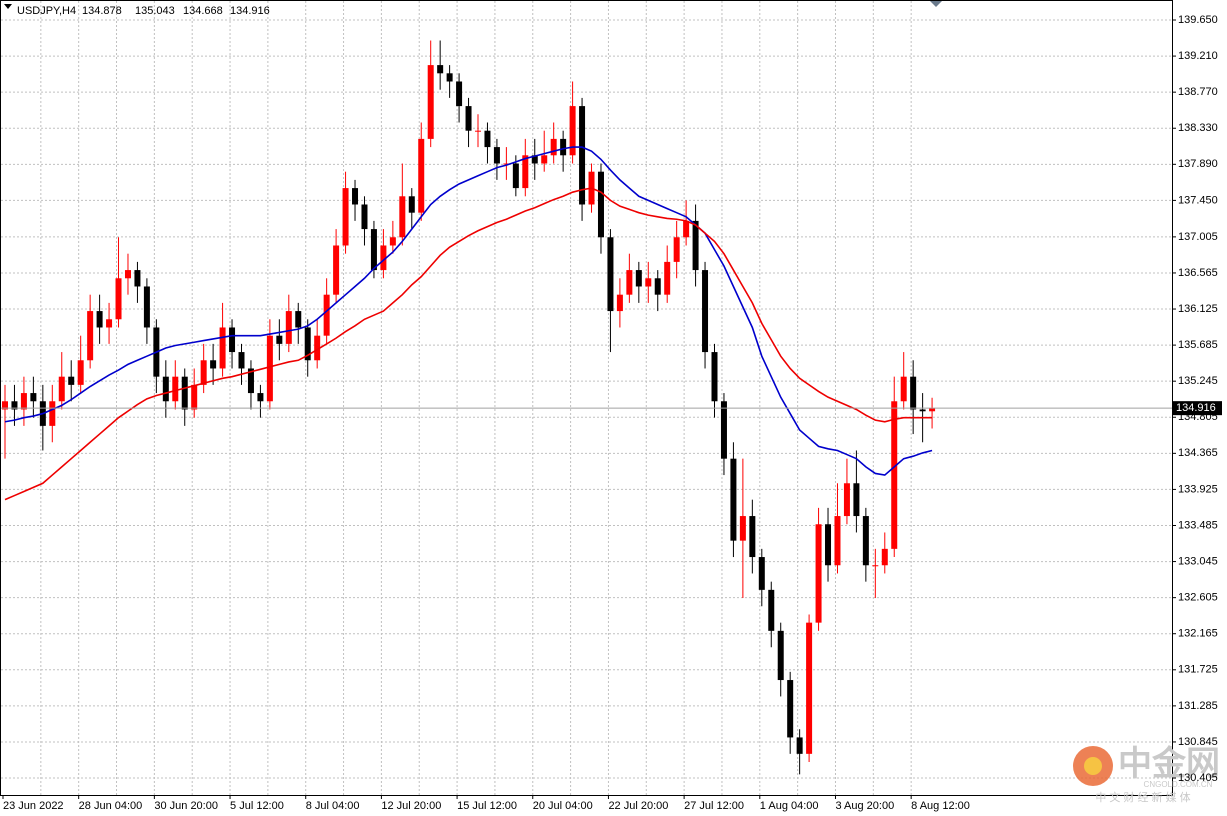 Image resolution: width=1227 pixels, height=816 pixels. Describe the element at coordinates (563, 806) in the screenshot. I see `x-tick-label: 20 Jul 04:00` at that location.